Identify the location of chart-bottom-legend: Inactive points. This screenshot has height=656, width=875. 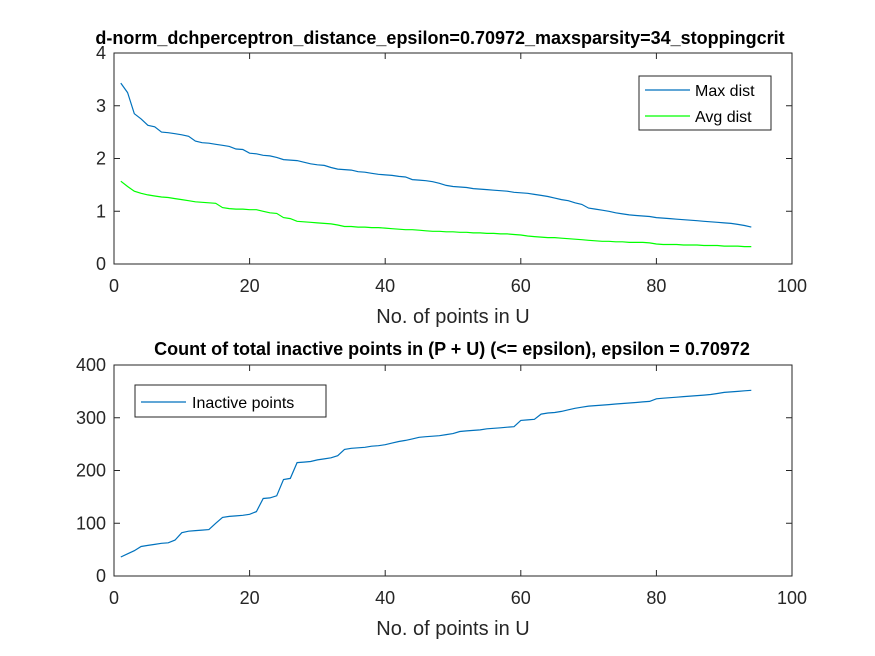
(230, 401).